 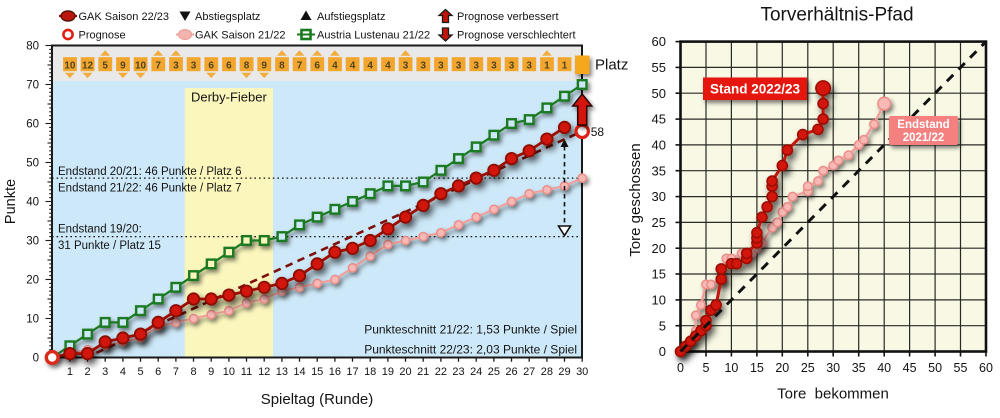 What do you see at coordinates (240, 36) in the screenshot?
I see `svg-text: GAK Saison 21/22` at bounding box center [240, 36].